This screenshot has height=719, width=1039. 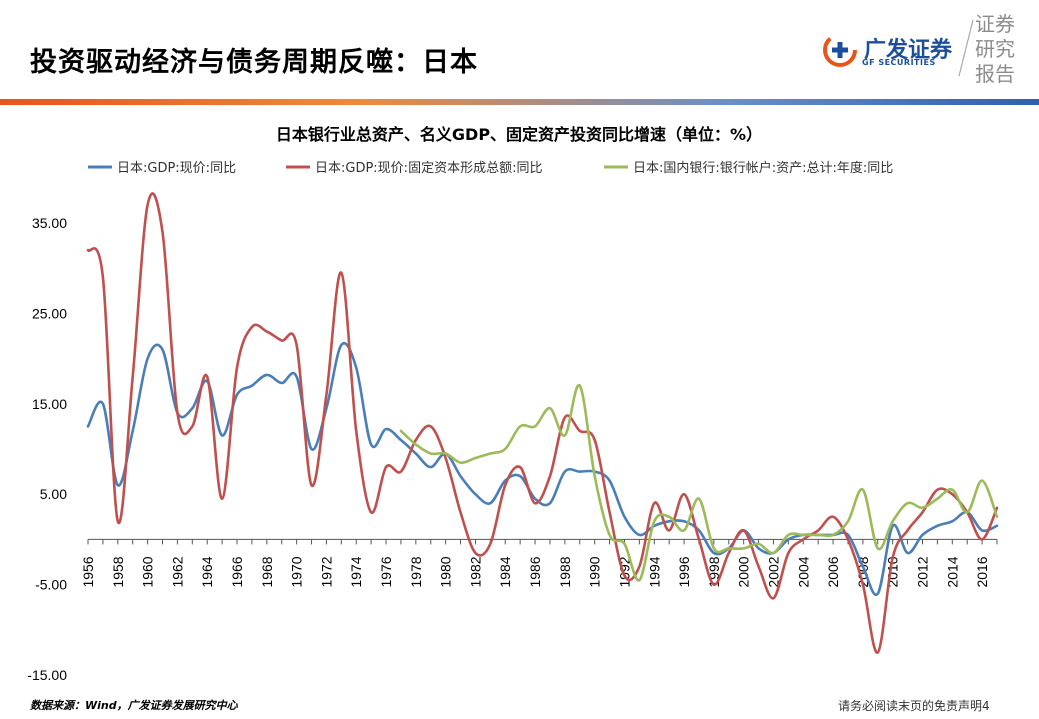 What do you see at coordinates (326, 571) in the screenshot?
I see `x-tick-label: 1972` at bounding box center [326, 571].